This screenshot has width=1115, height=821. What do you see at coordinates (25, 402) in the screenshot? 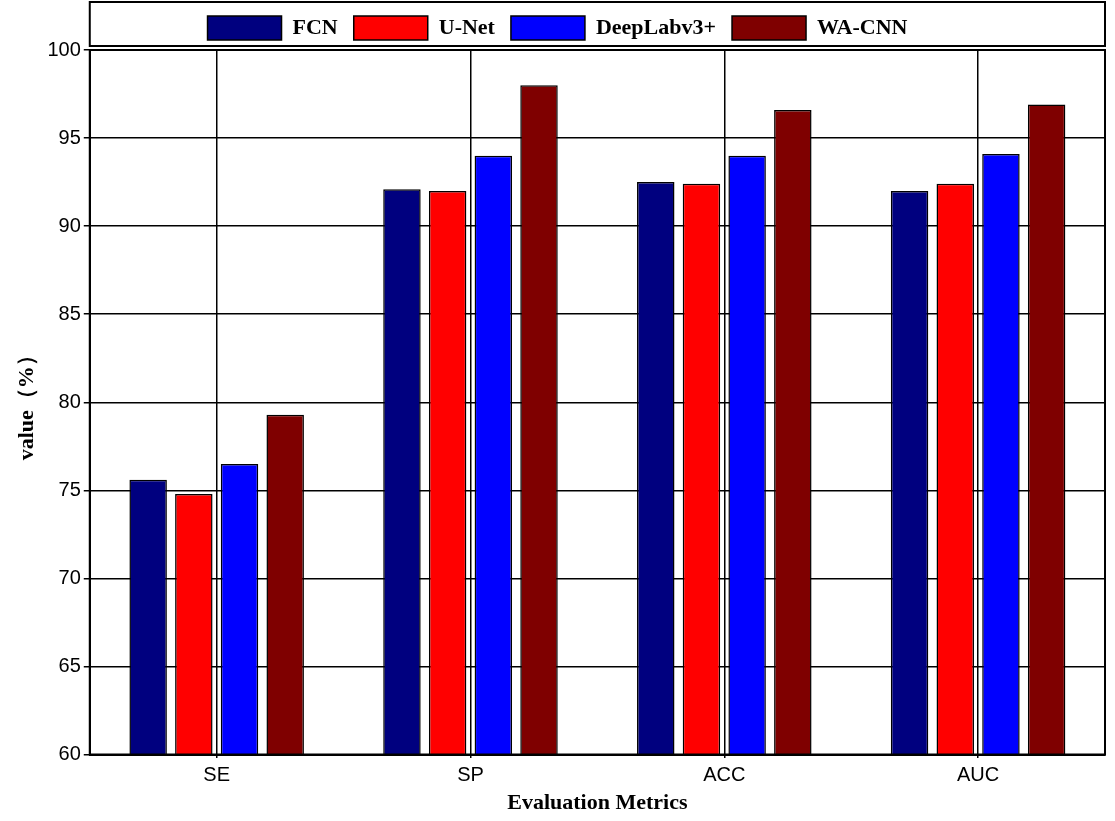
I see `y-axis-title: value（%）` at bounding box center [25, 402].